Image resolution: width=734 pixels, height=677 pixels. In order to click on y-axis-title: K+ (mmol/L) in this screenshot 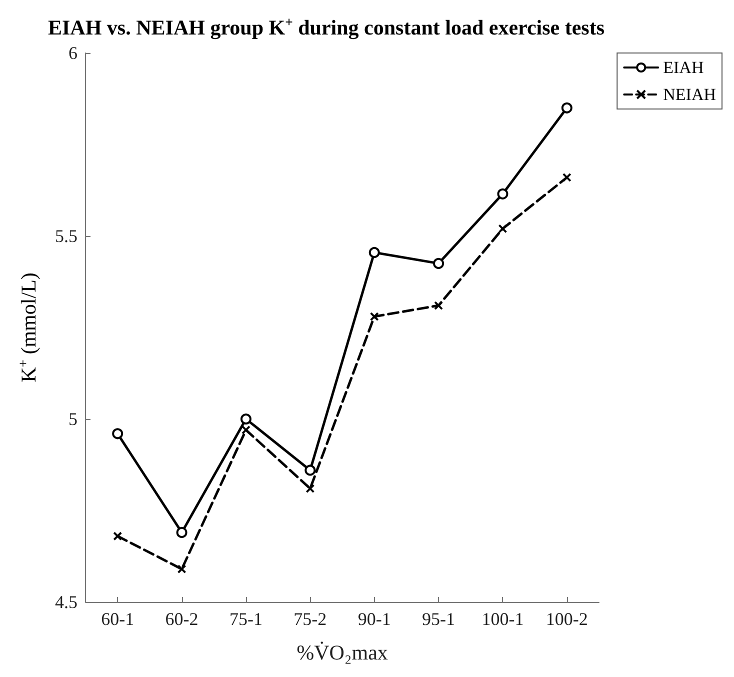, I will do `click(28, 327)`.